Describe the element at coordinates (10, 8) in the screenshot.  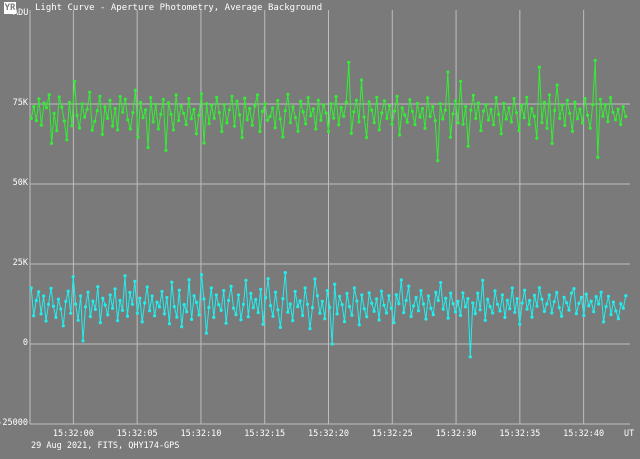
I see `app-logo-icon: YR` at that location.